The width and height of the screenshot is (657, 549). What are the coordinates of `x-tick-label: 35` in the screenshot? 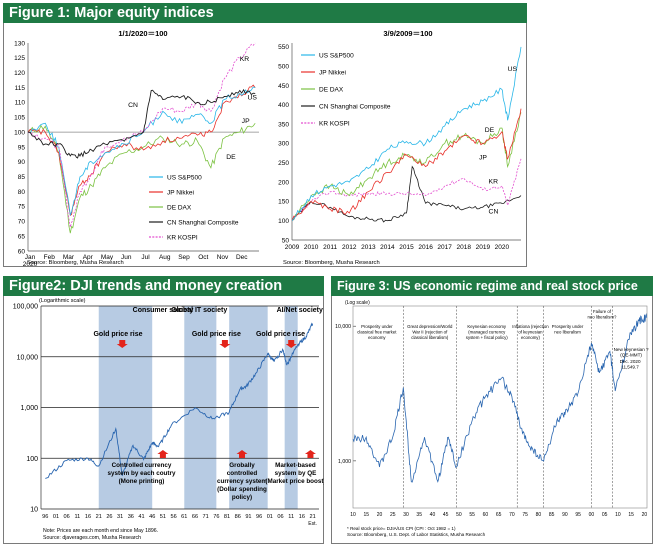 It's located at (419, 515).